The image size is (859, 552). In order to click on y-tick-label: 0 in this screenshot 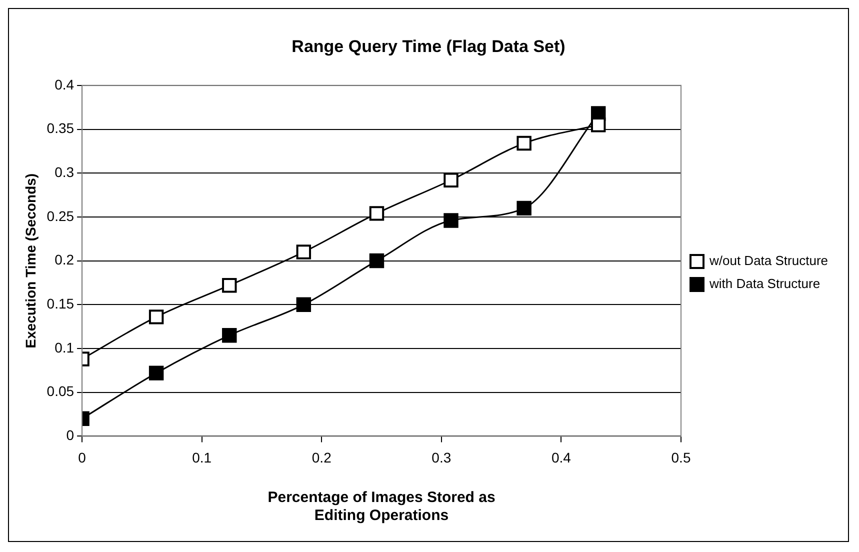, I will do `click(70, 435)`.